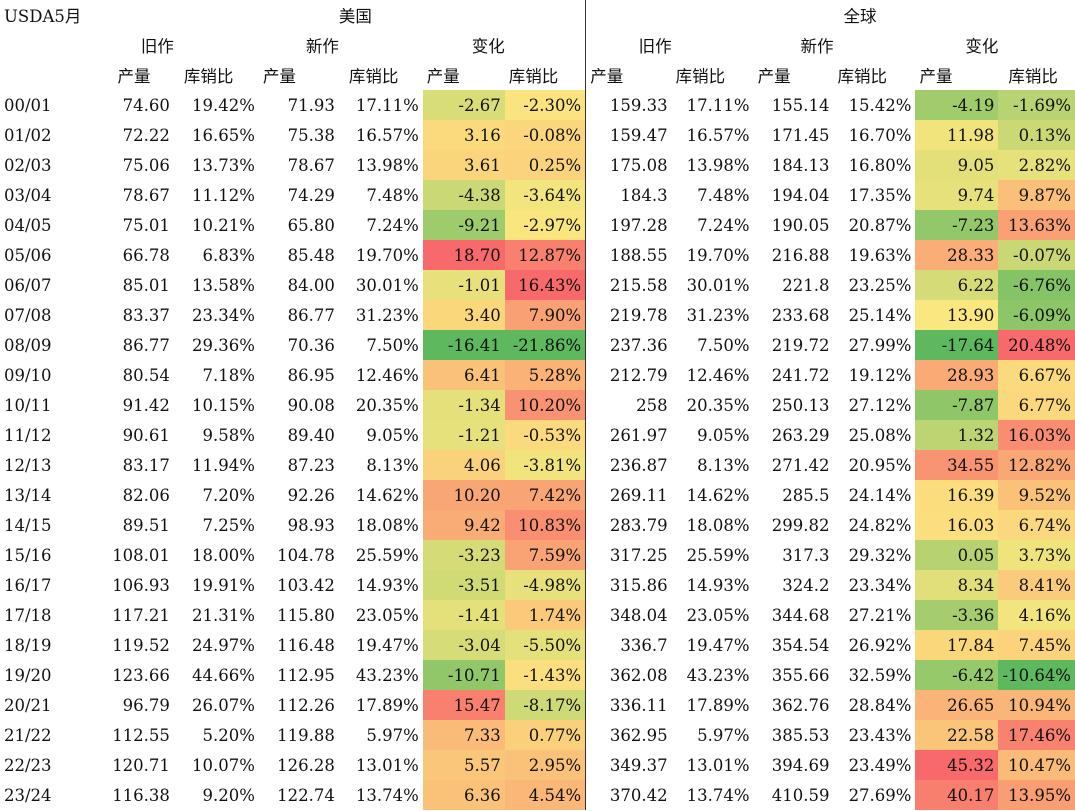  I want to click on us-cell-0: 91.42, so click(146, 405).